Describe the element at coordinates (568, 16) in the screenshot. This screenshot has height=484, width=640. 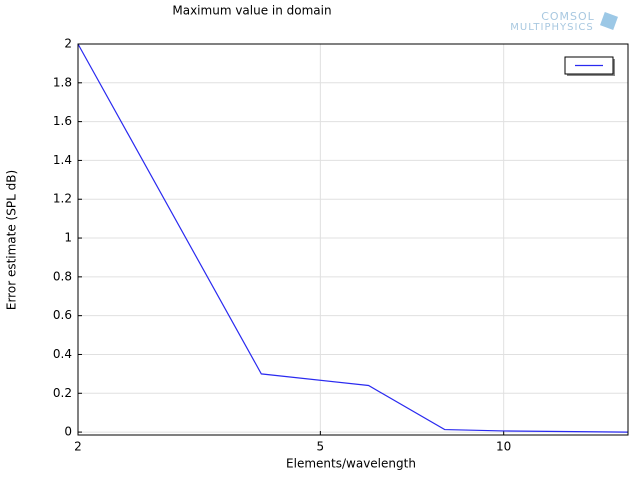
I see `logo-text: COMSOL` at that location.